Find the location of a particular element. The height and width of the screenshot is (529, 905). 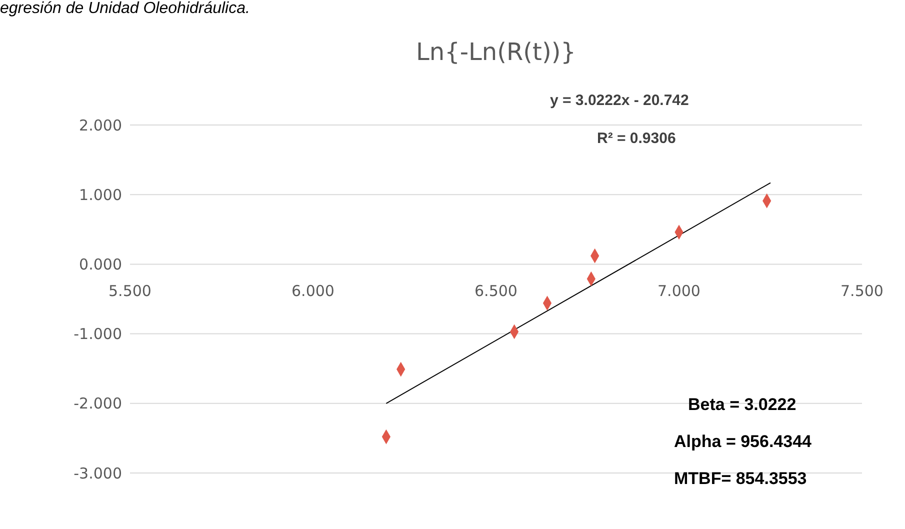

annotation: MTBF= 854.3553 is located at coordinates (740, 479).